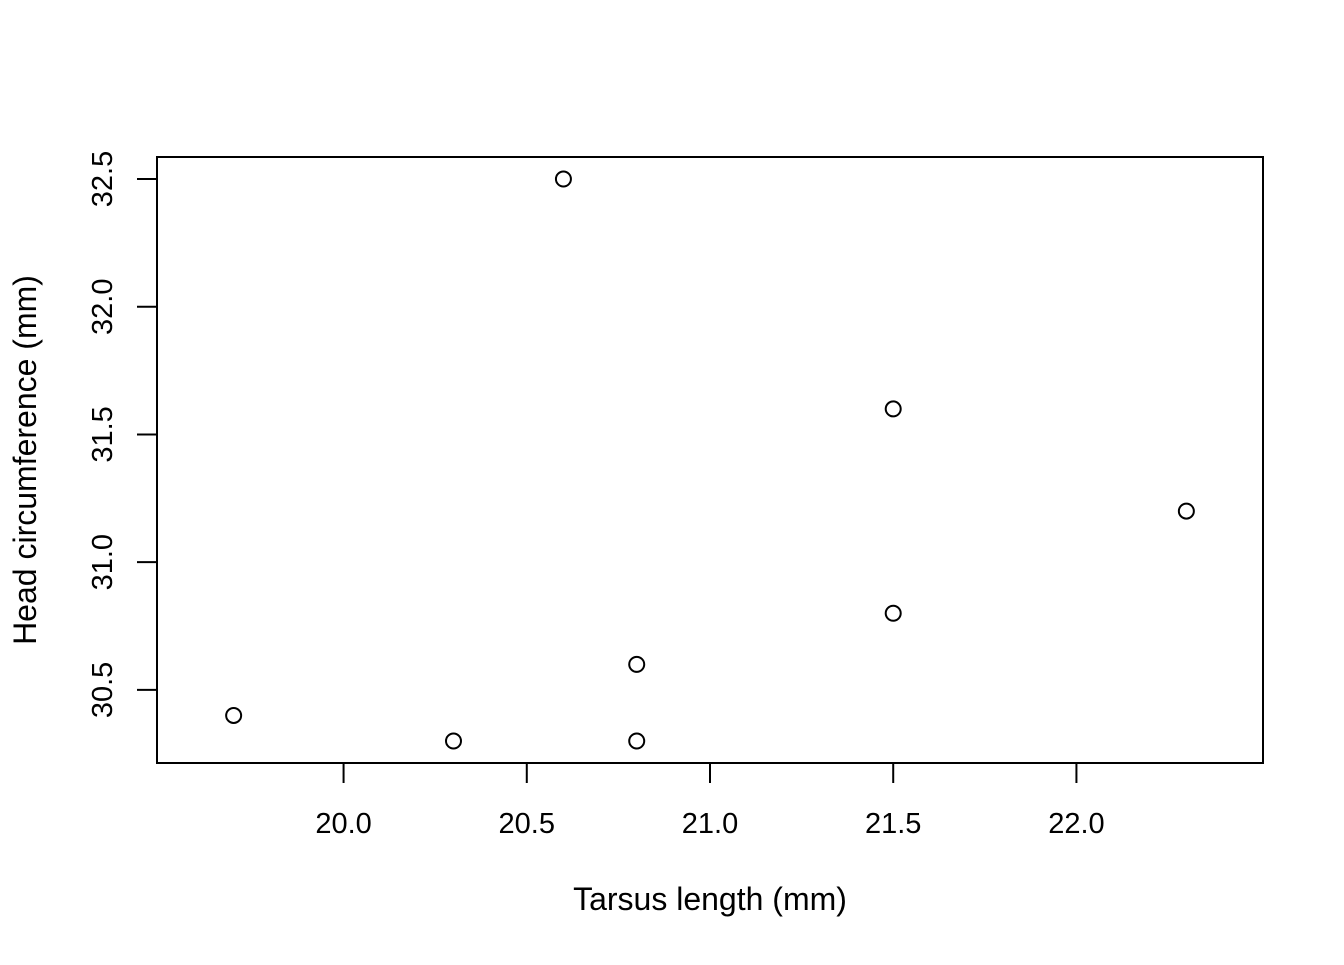  Describe the element at coordinates (103, 307) in the screenshot. I see `y-tick-label: 32.0` at that location.